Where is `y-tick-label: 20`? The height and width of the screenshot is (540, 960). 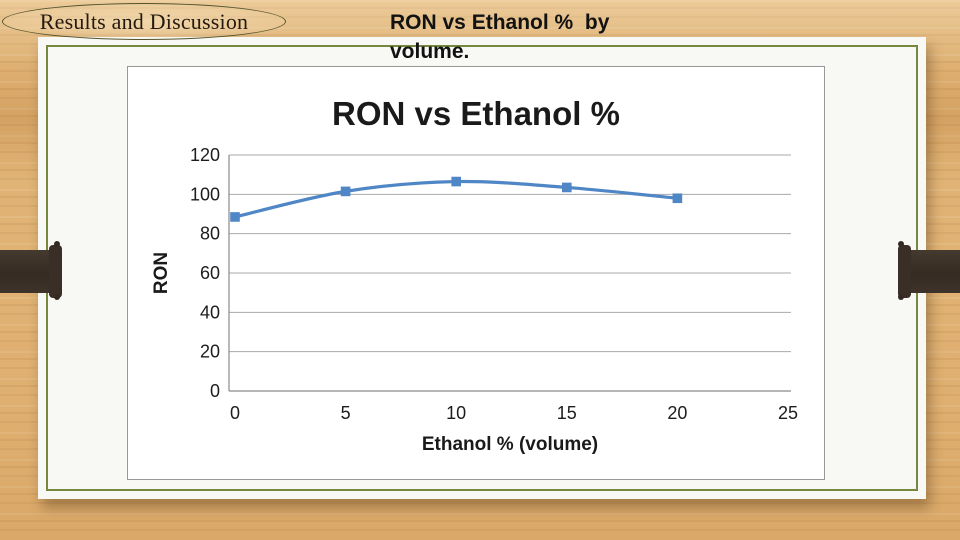 y-tick-label: 20 is located at coordinates (210, 352).